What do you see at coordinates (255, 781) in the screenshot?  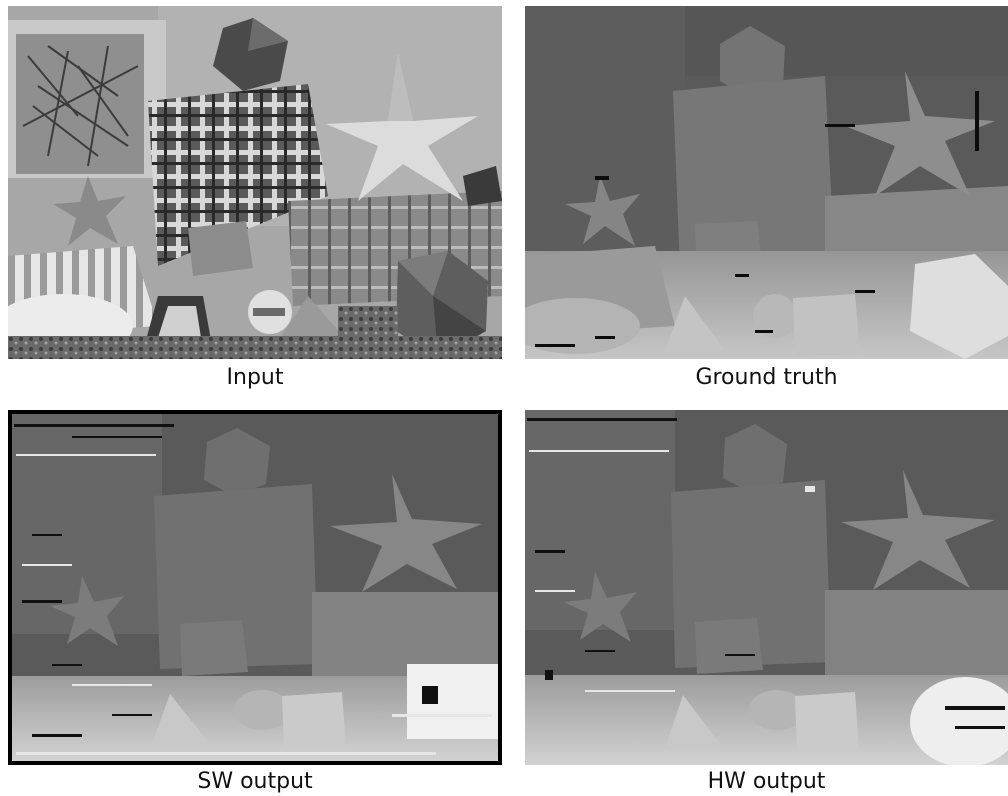 I see `sw-output-caption: SW output` at bounding box center [255, 781].